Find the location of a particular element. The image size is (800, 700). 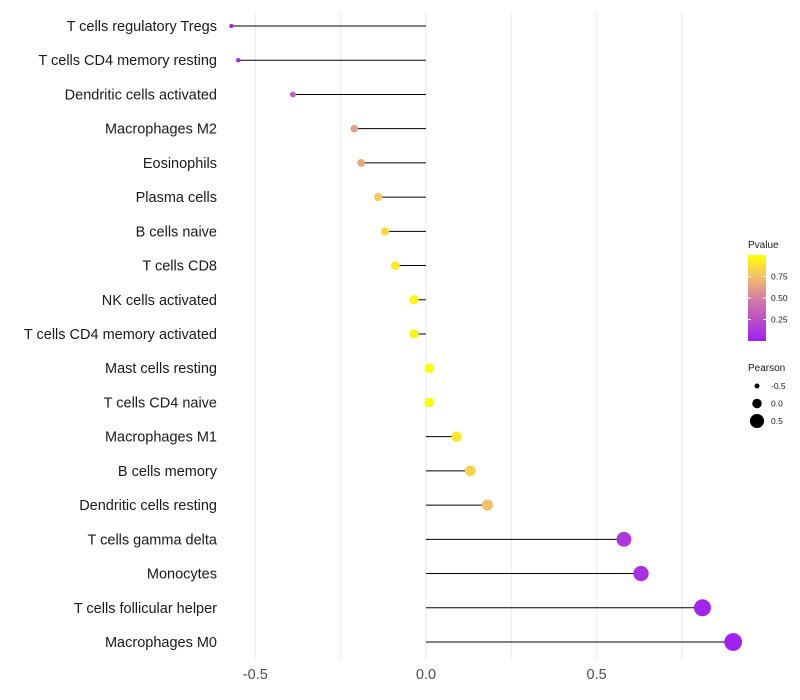

pearson-legend-title: Pearson is located at coordinates (766, 368).